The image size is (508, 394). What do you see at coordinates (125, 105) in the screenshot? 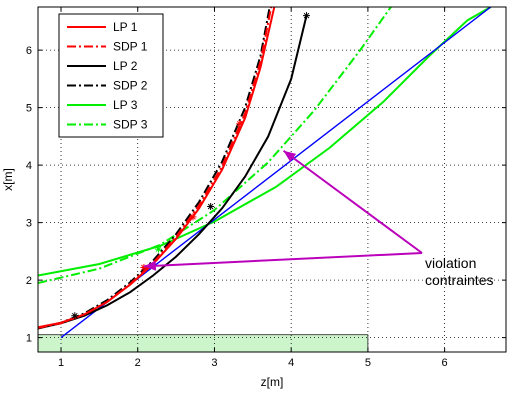
I see `legend-label: LP 3` at bounding box center [125, 105].